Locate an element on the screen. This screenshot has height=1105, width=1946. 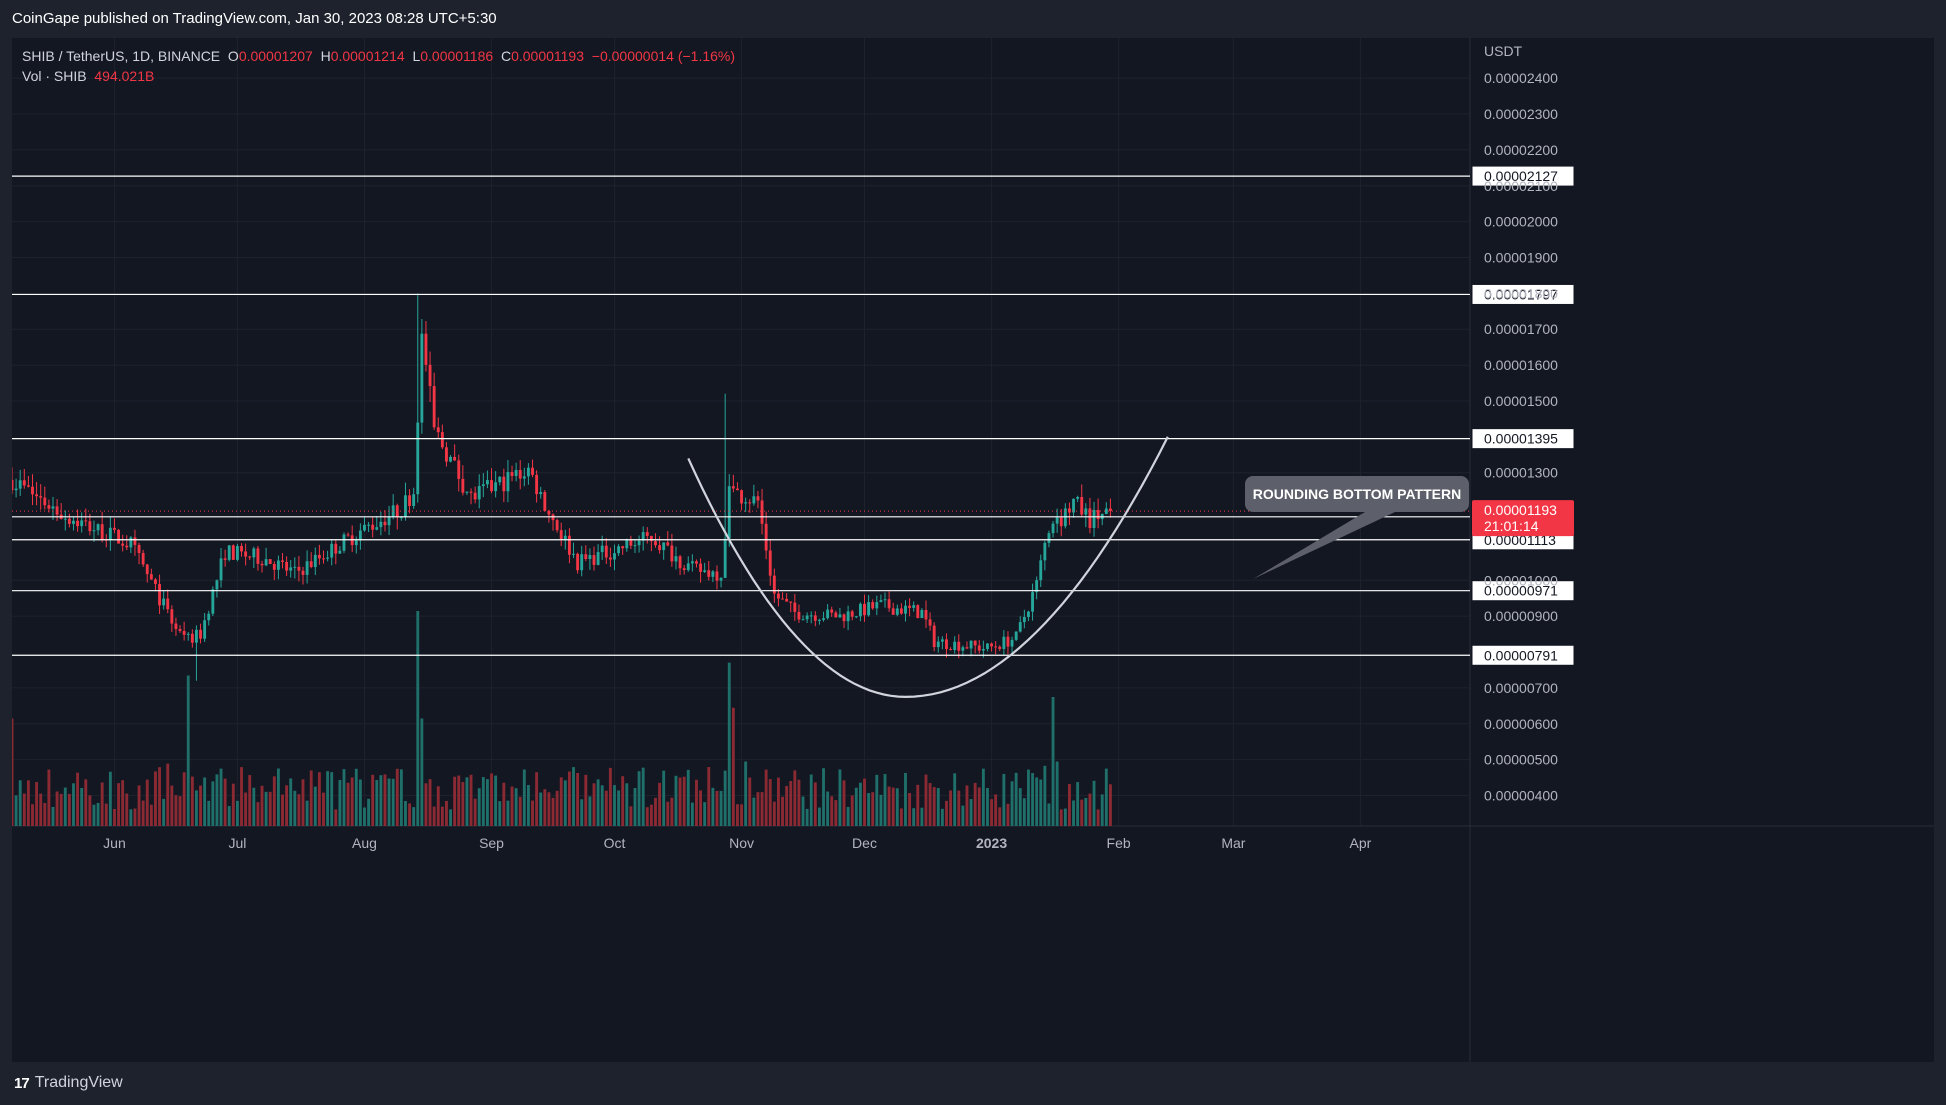
volume-bars is located at coordinates (562, 718).